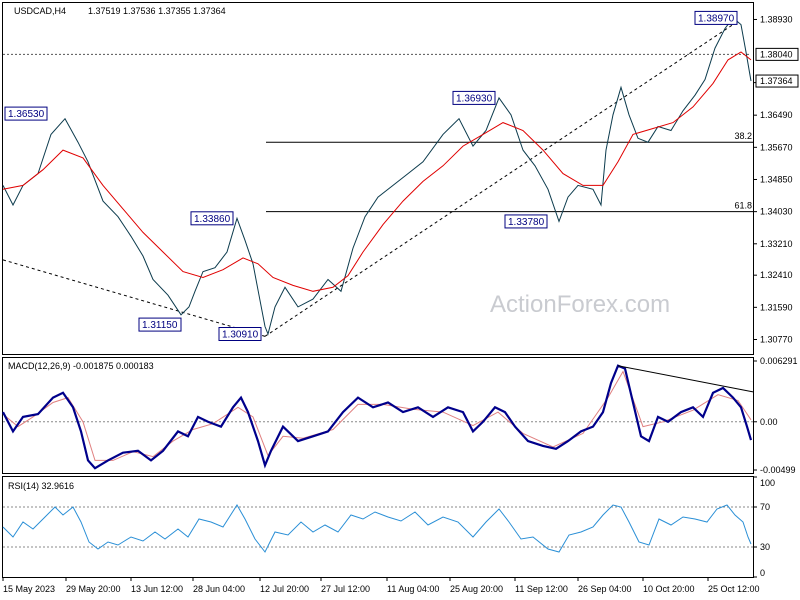 The image size is (800, 600). I want to click on price-pane-symbol: USDCAD,H4, so click(40, 11).